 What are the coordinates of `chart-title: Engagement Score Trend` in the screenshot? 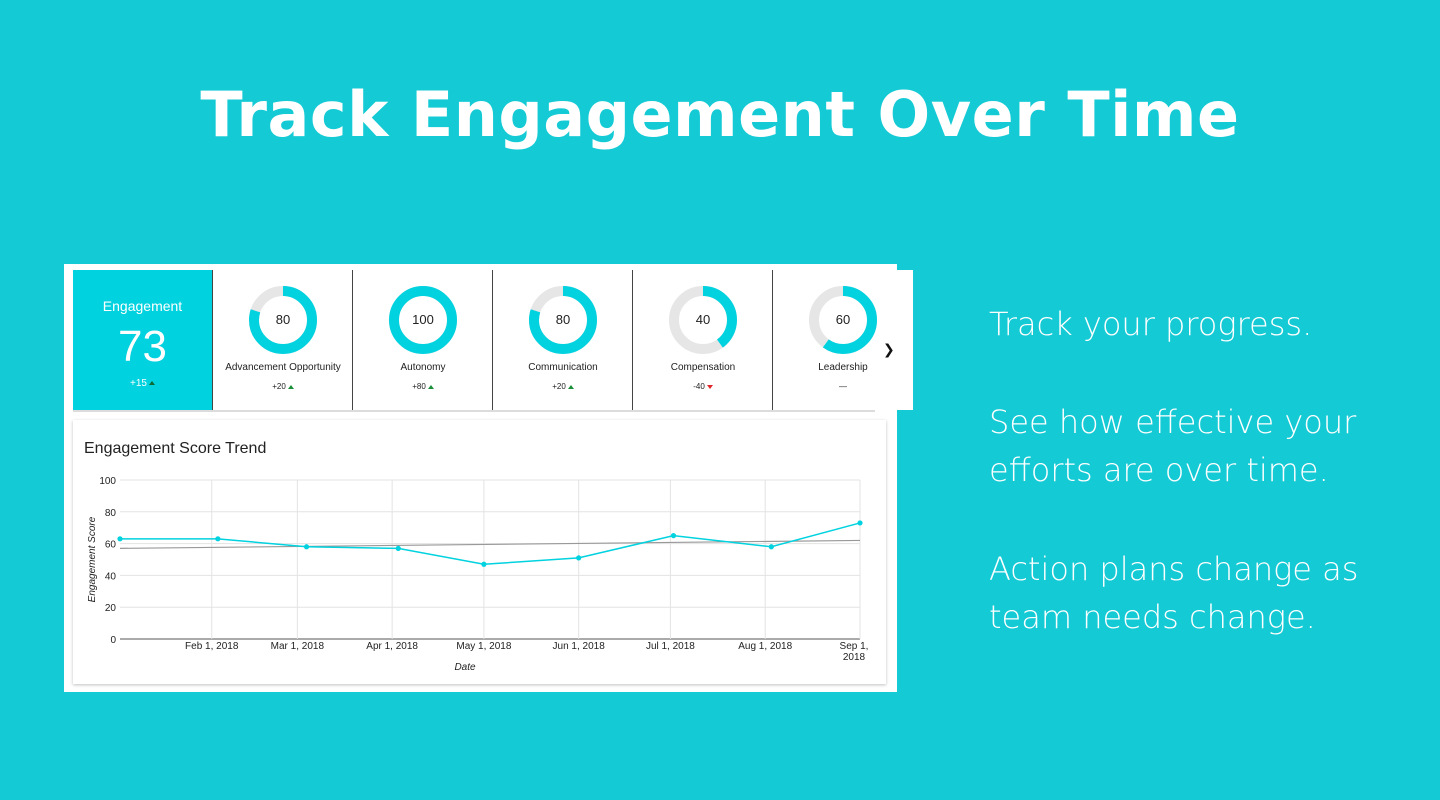 It's located at (175, 448).